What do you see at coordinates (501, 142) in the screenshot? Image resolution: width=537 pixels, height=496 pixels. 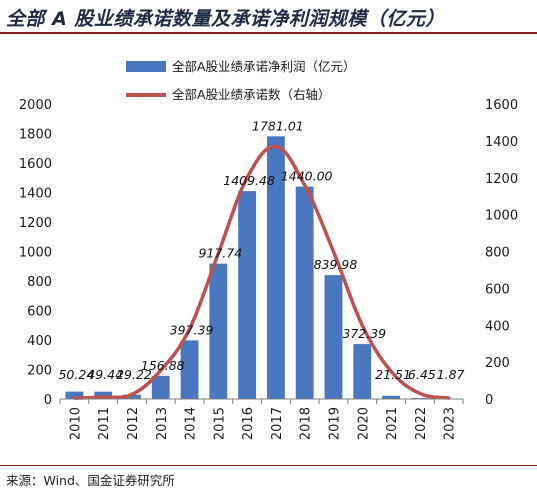 I see `right-tick-label: 1400` at bounding box center [501, 142].